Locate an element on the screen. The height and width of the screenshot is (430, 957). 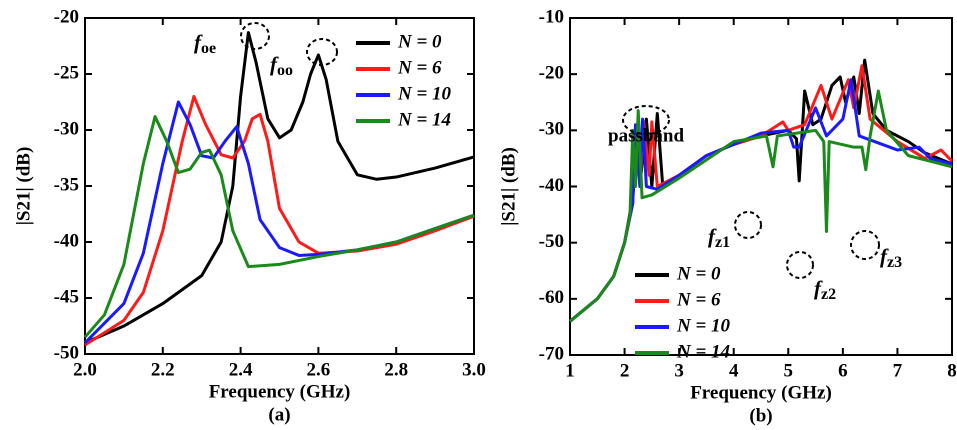
y-tick-label: -45 is located at coordinates (66, 296).